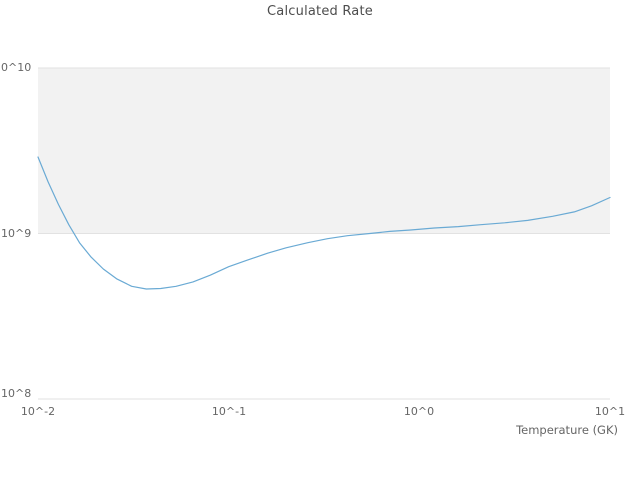  Describe the element at coordinates (38, 411) in the screenshot. I see `x-tick-label-1e-2: 10^-2` at that location.